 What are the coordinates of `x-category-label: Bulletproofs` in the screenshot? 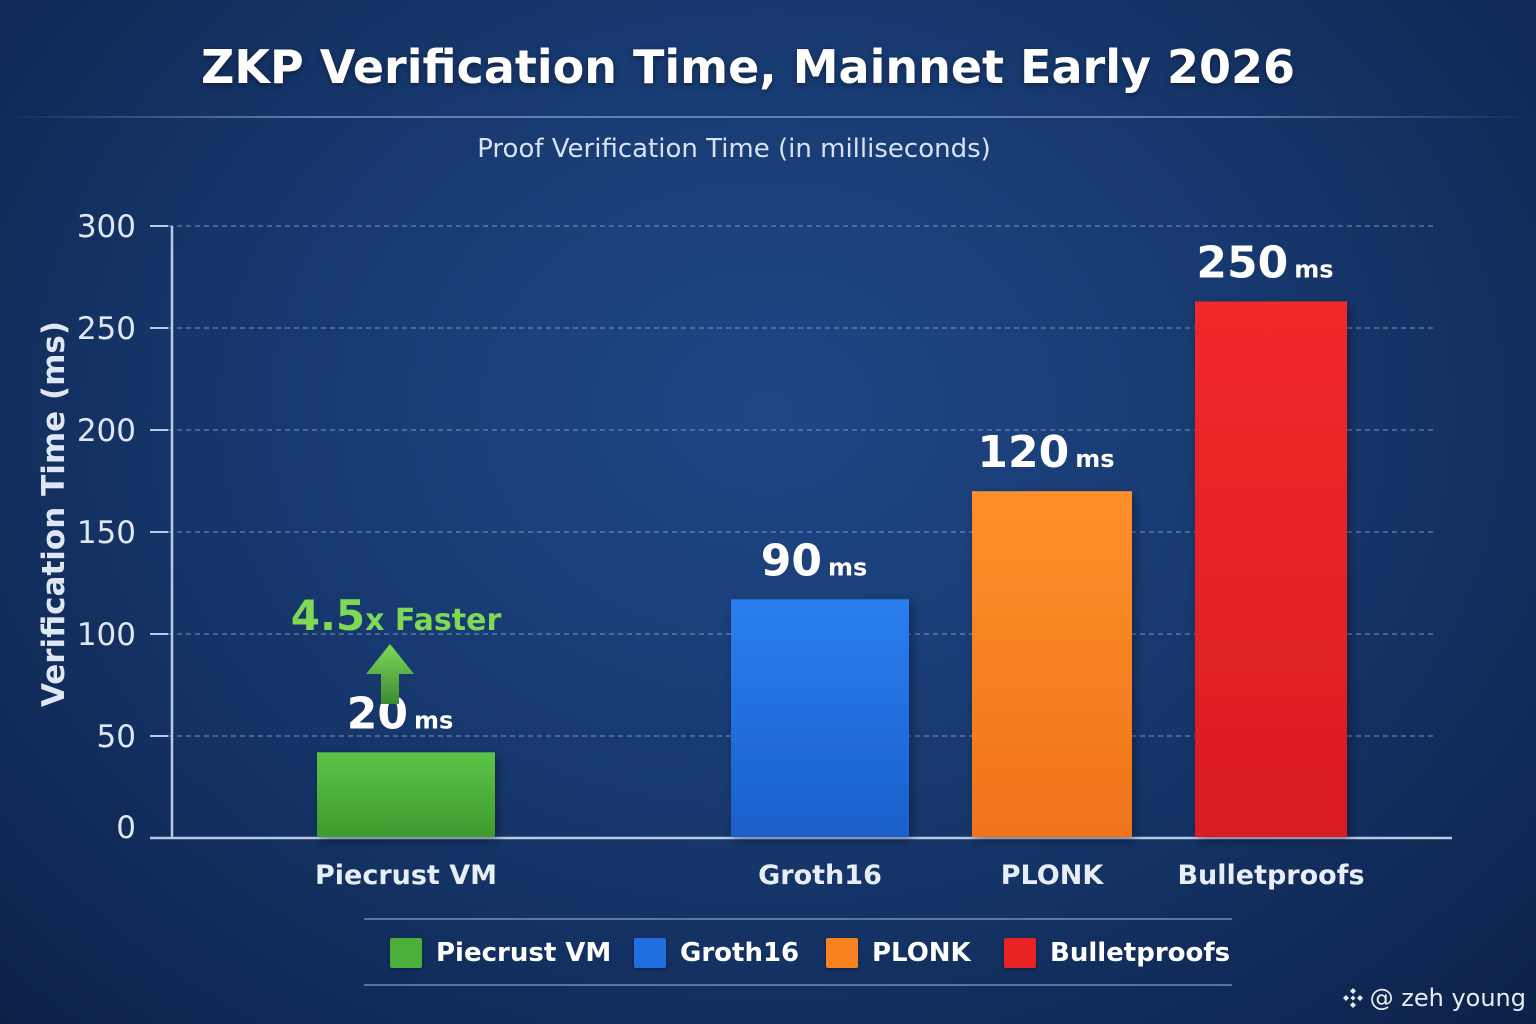 It's located at (1270, 875).